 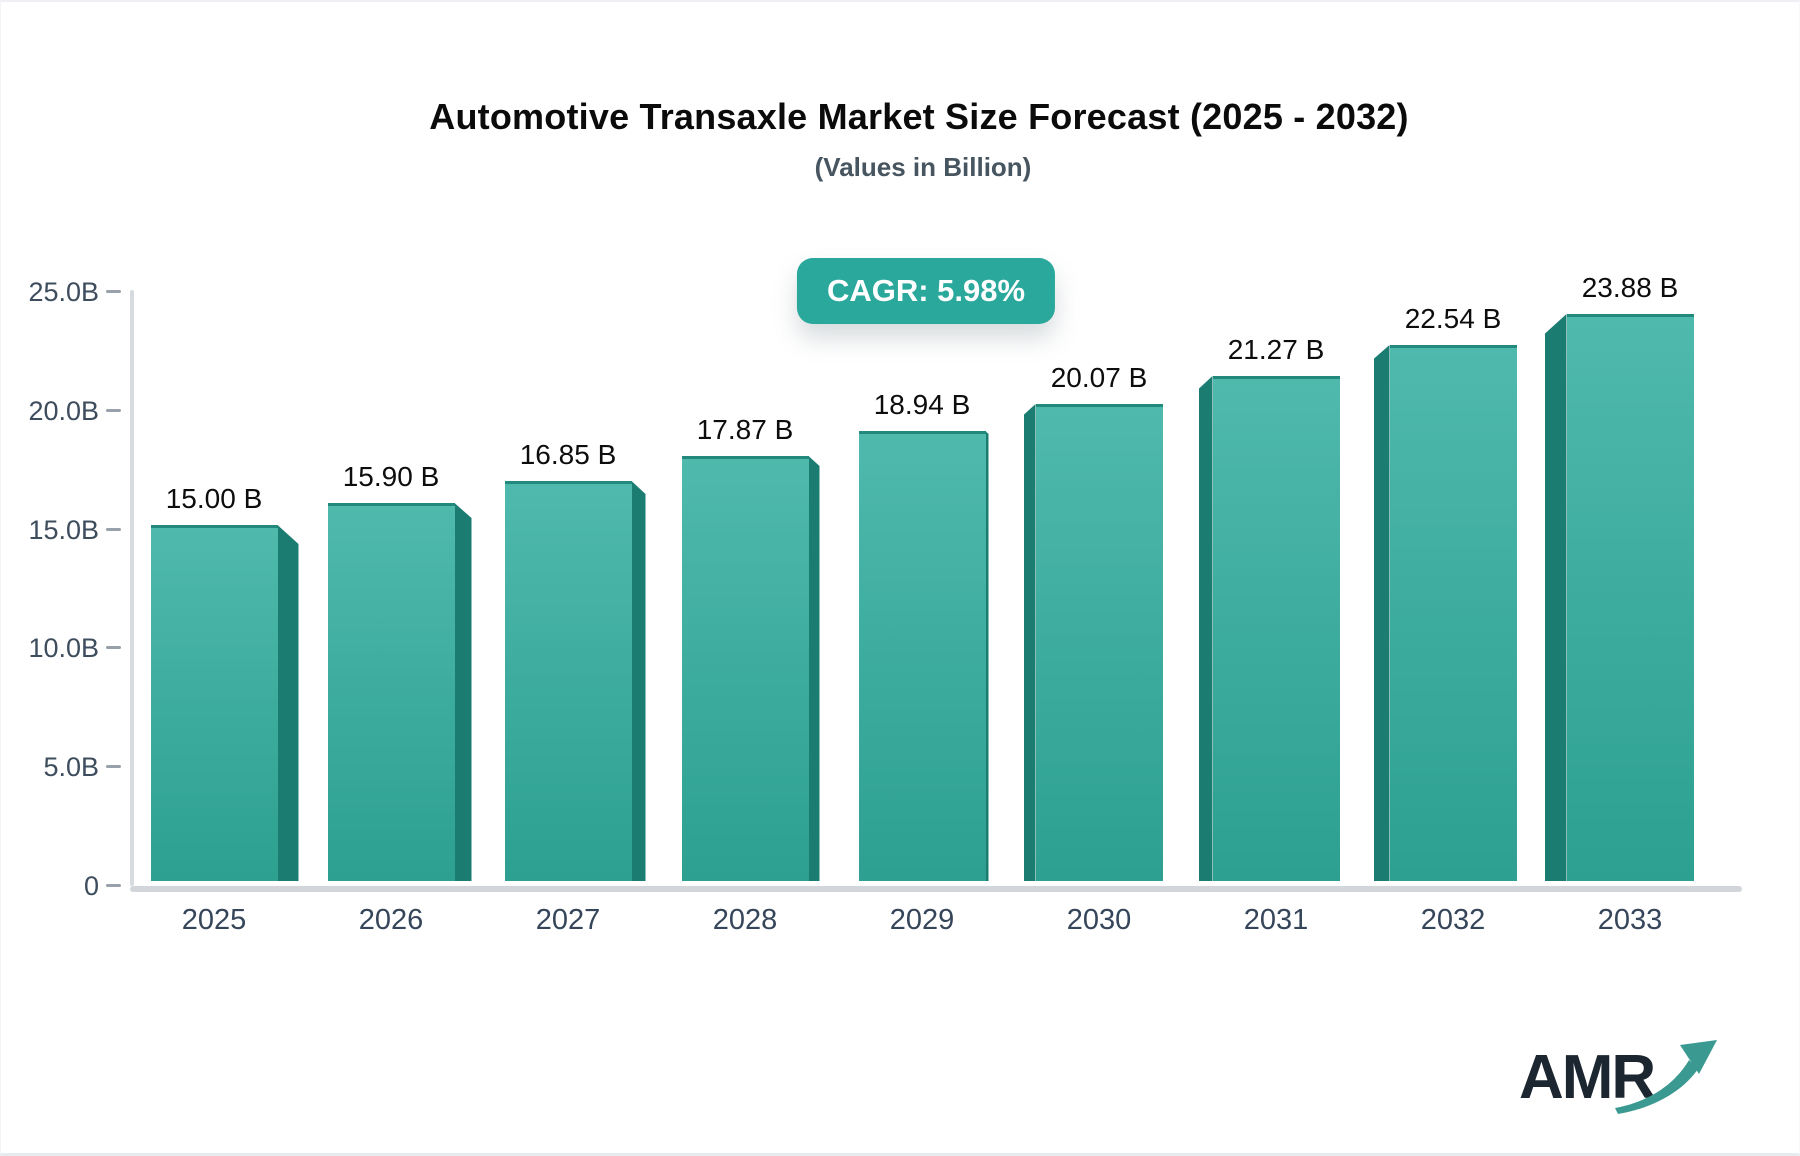 What do you see at coordinates (132, 588) in the screenshot?
I see `y-axis-line` at bounding box center [132, 588].